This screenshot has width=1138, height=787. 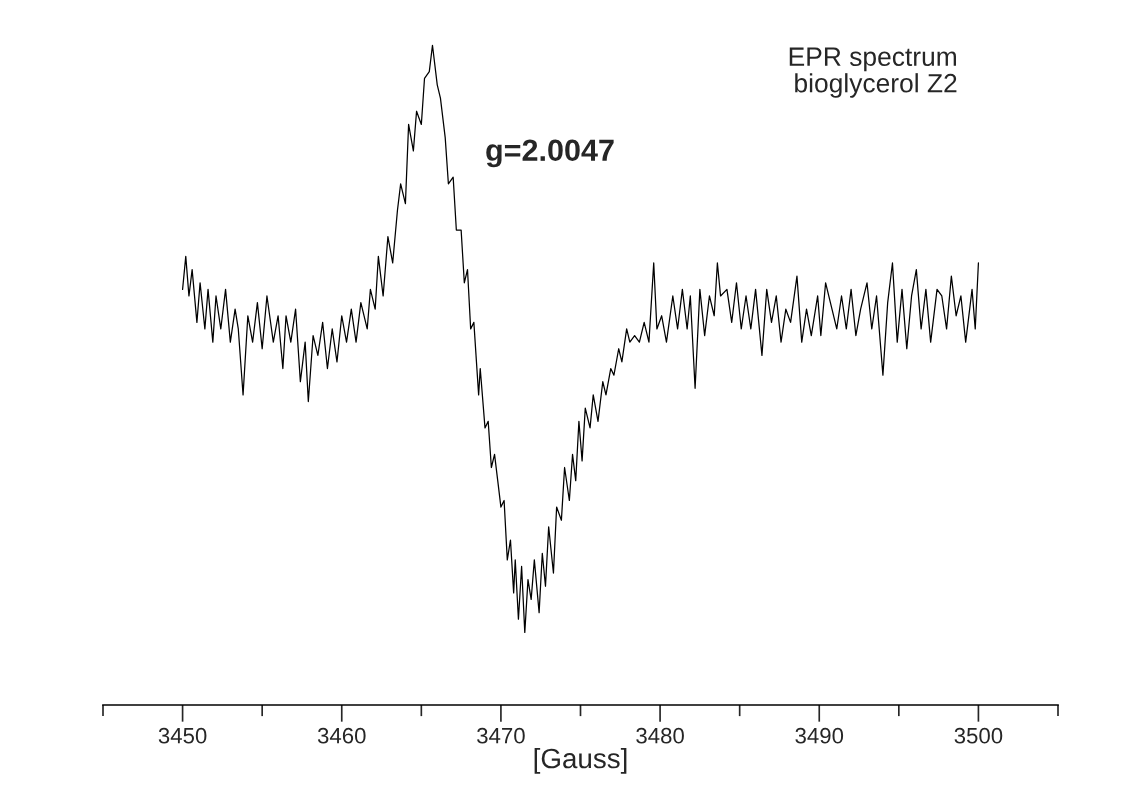 I want to click on x-tick-label: 3460, so click(x=341, y=735).